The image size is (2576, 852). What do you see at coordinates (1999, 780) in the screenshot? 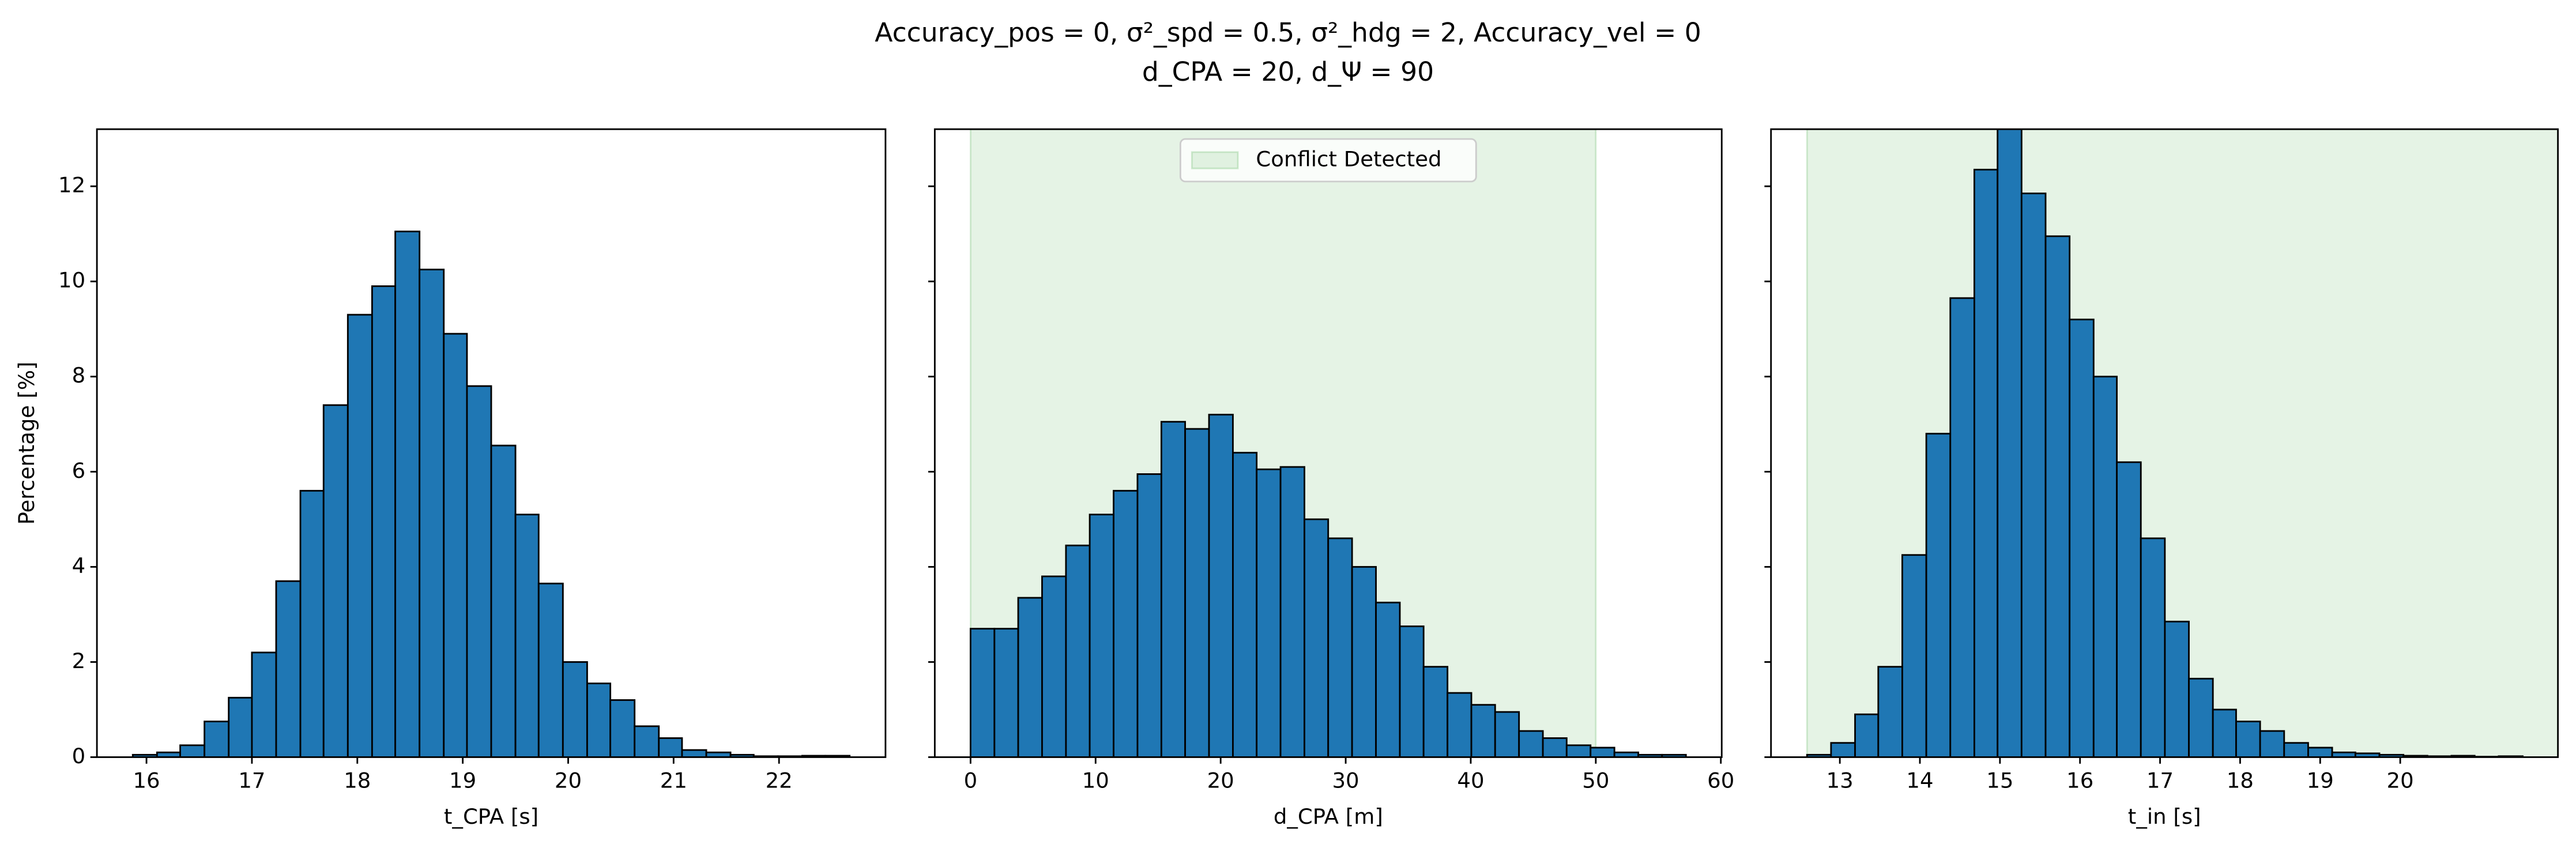
I see `x-tick-label: 15` at bounding box center [1999, 780].